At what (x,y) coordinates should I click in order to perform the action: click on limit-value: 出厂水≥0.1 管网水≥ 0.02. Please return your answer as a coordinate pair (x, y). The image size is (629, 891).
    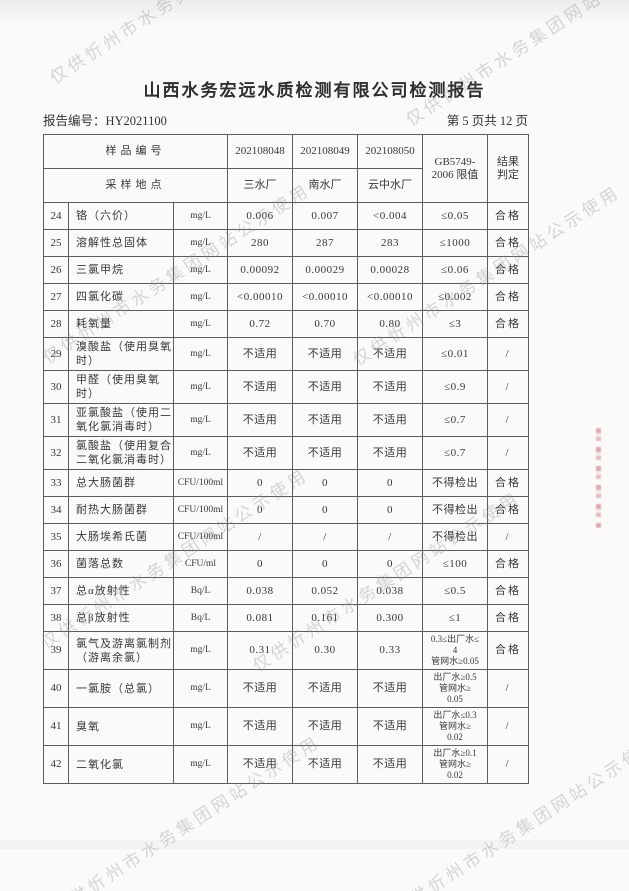
    Looking at the image, I should click on (455, 764).